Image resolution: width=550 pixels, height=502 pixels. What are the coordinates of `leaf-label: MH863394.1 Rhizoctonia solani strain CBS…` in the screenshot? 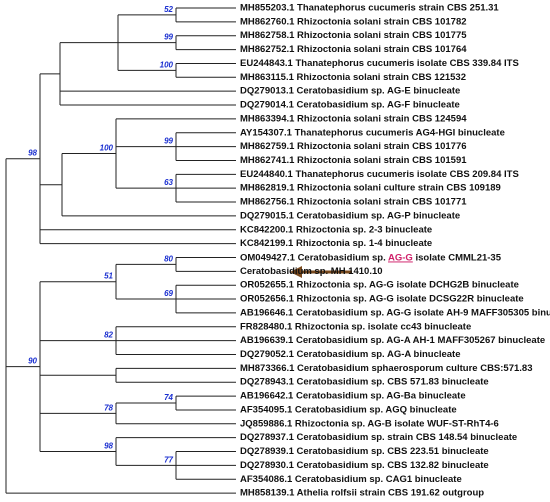 It's located at (353, 118).